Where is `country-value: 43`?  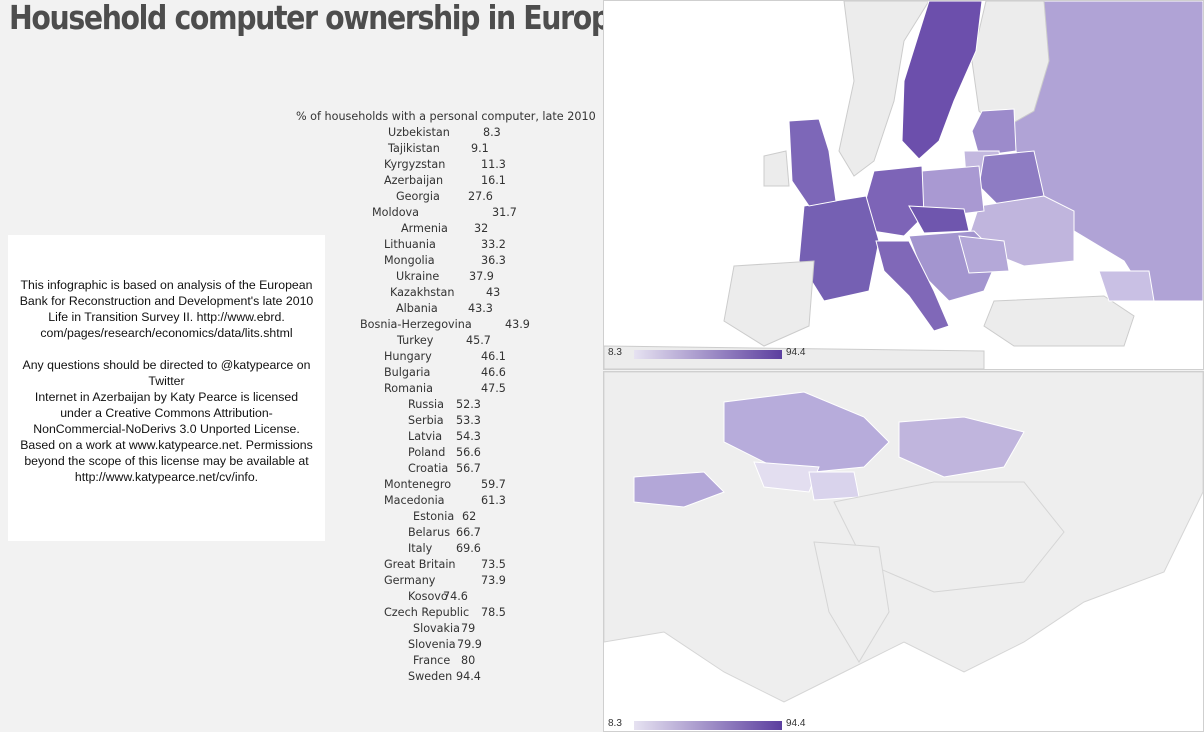
country-value: 43 is located at coordinates (493, 292).